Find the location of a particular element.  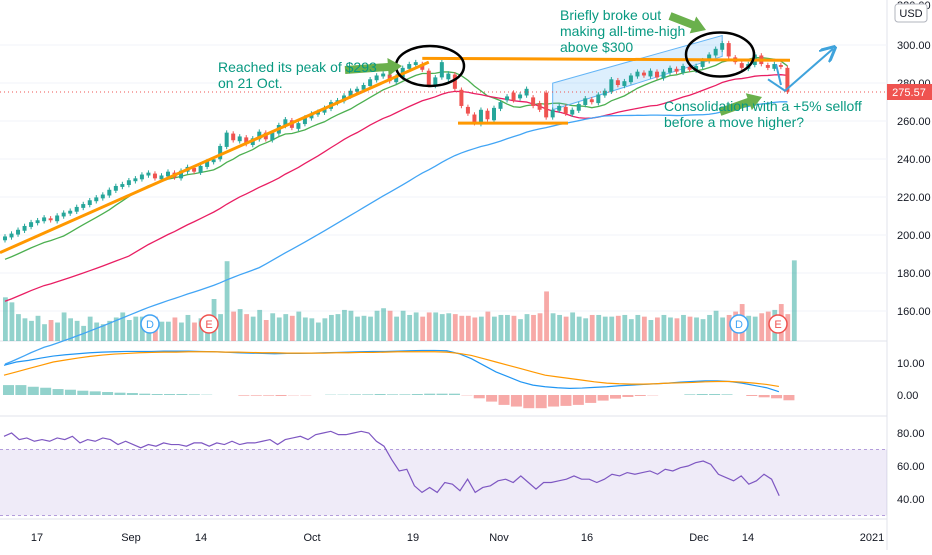

x-tick-label: 19 is located at coordinates (413, 538).